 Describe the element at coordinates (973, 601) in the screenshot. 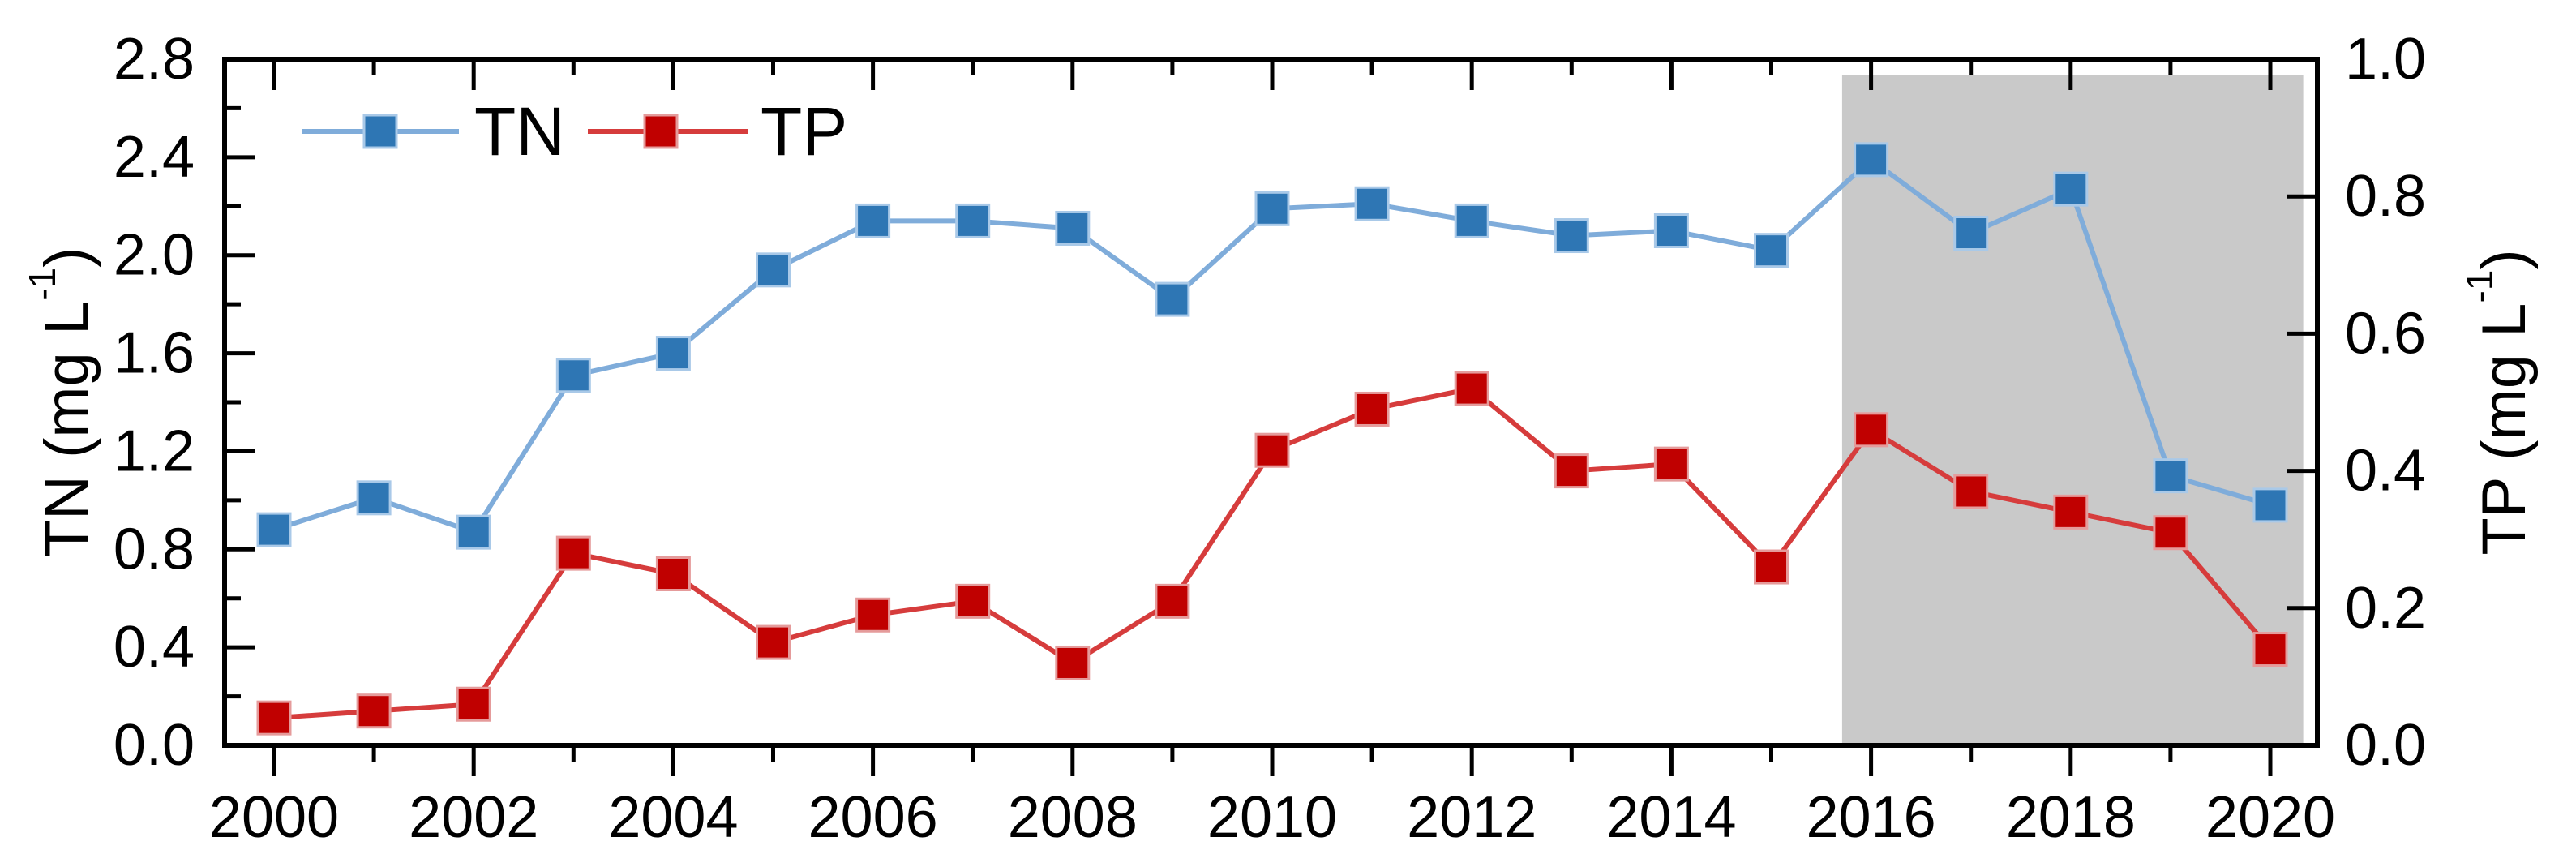

I see `marker-tp-2007` at that location.